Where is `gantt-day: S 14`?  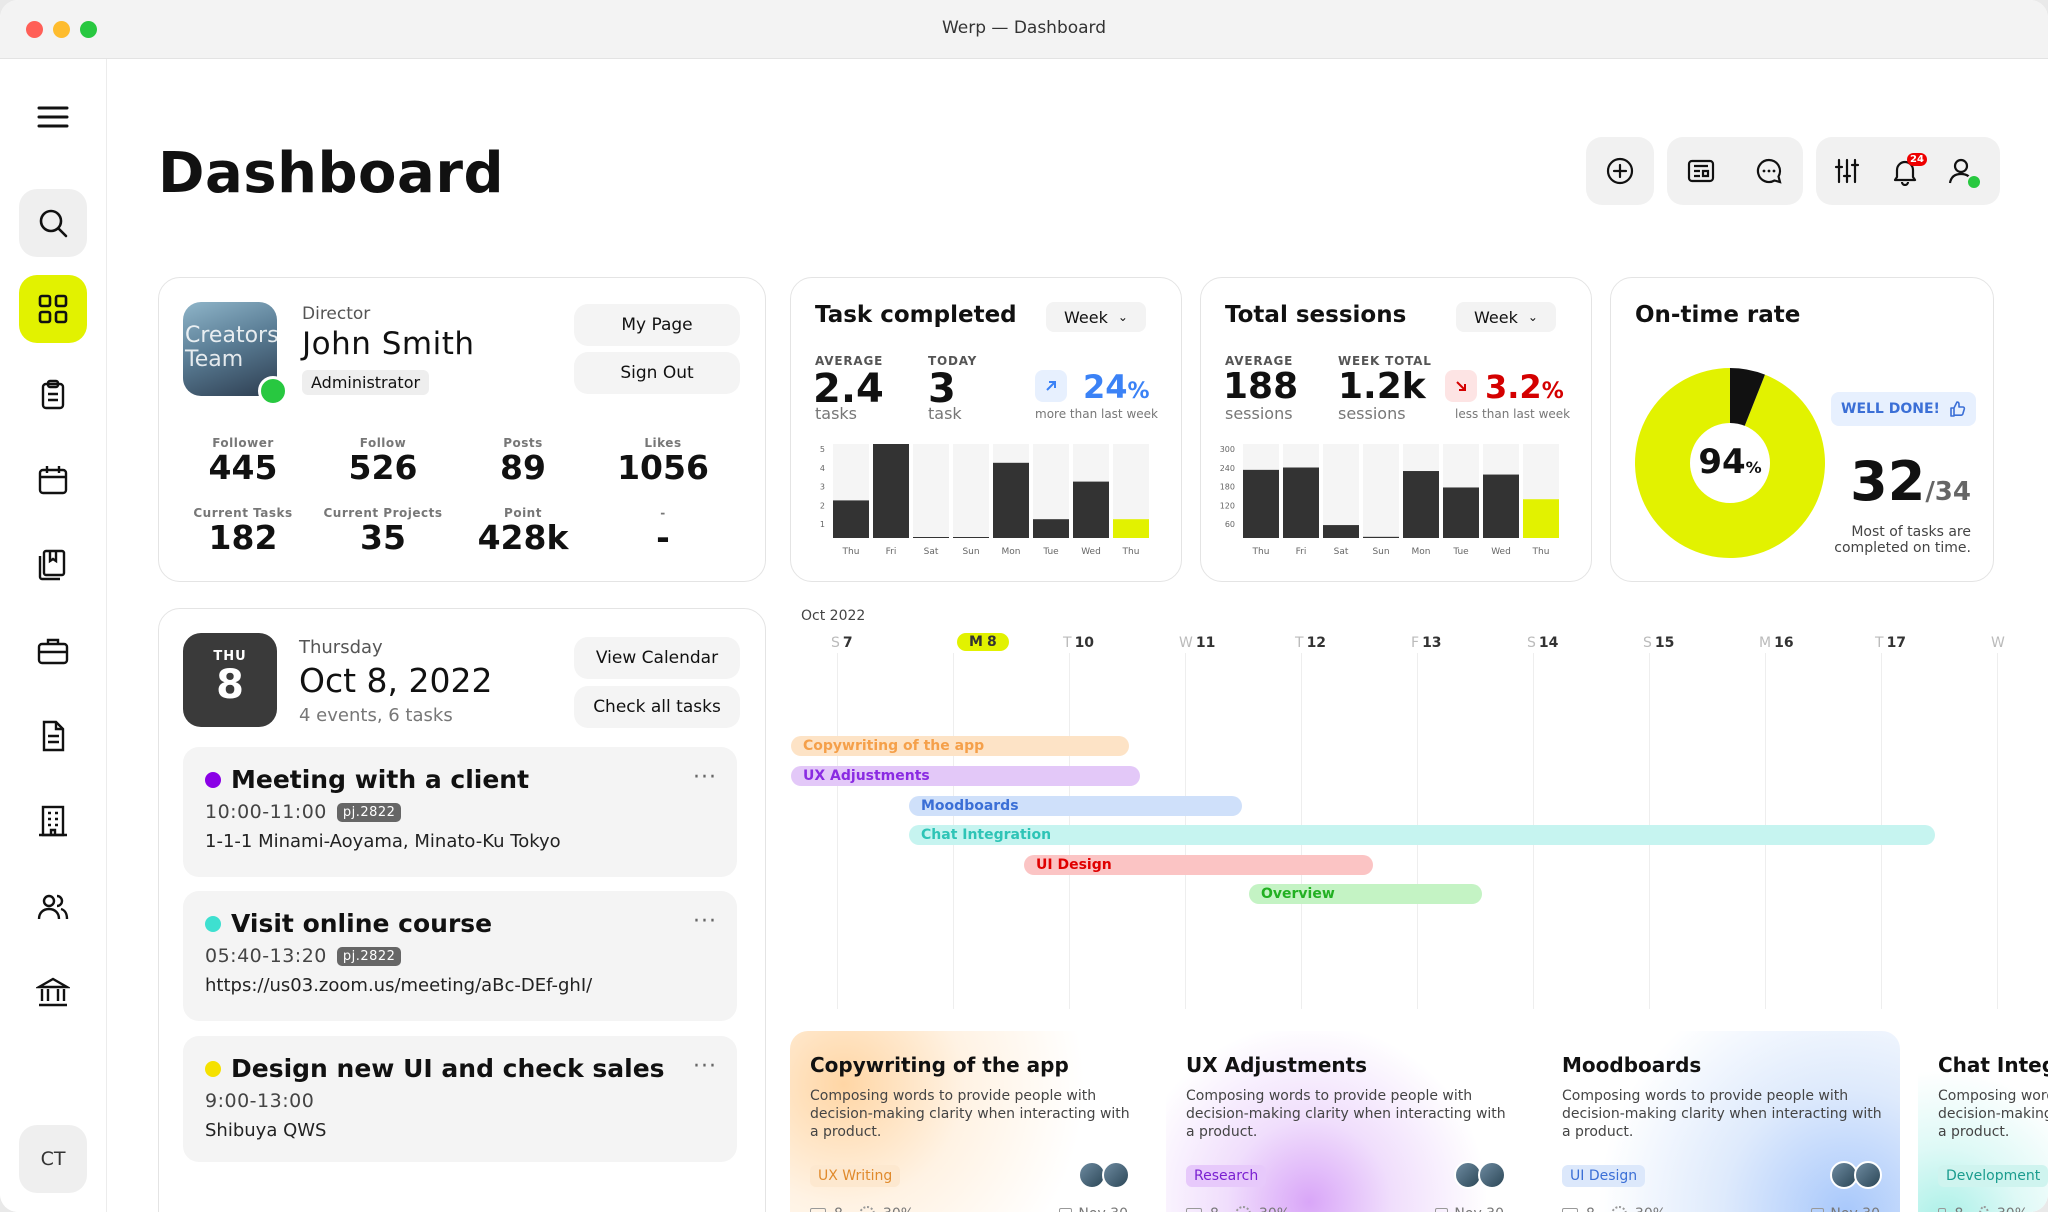
gantt-day: S 14 is located at coordinates (1542, 643).